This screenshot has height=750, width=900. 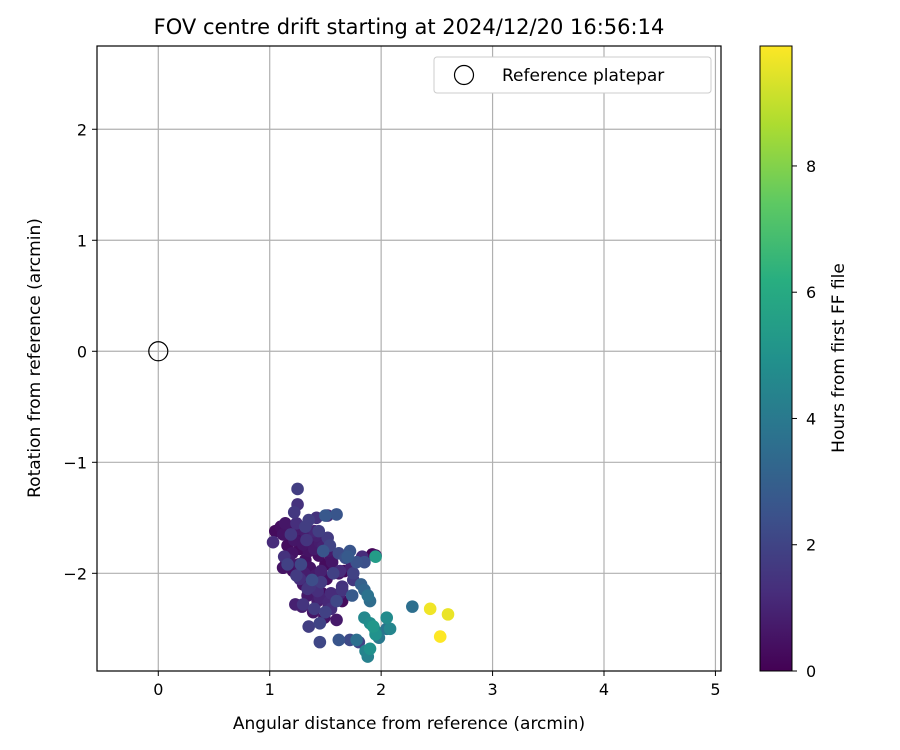 What do you see at coordinates (270, 689) in the screenshot?
I see `x-tick-label: 1` at bounding box center [270, 689].